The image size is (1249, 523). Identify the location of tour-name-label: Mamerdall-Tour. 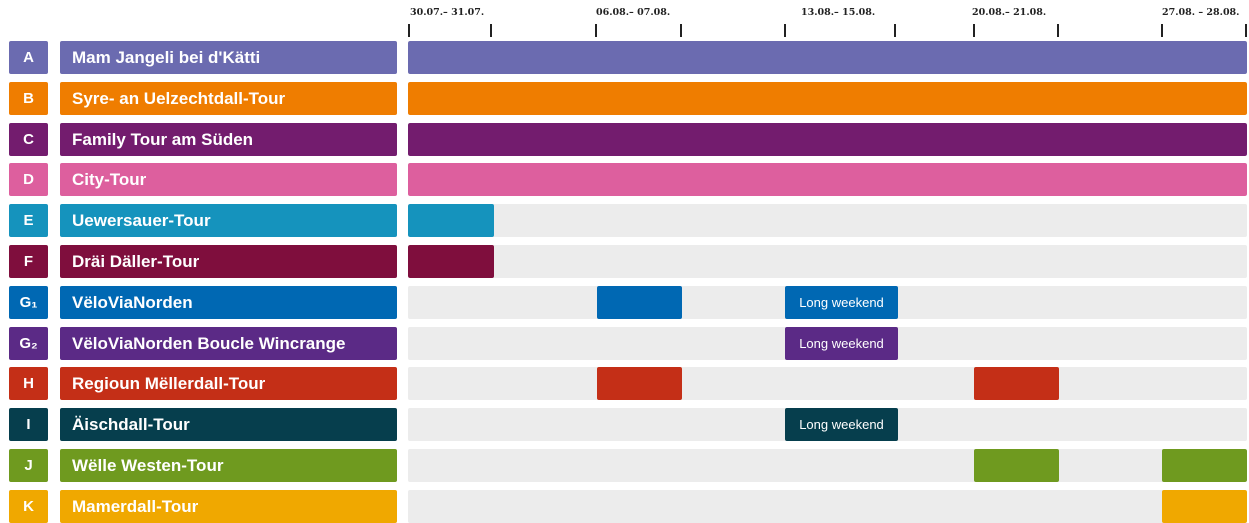
(228, 506).